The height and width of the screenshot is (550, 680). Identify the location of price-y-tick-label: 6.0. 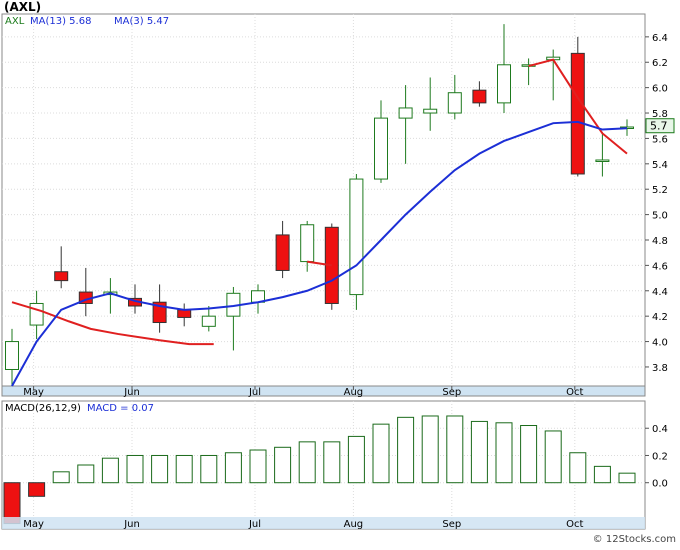
(660, 89).